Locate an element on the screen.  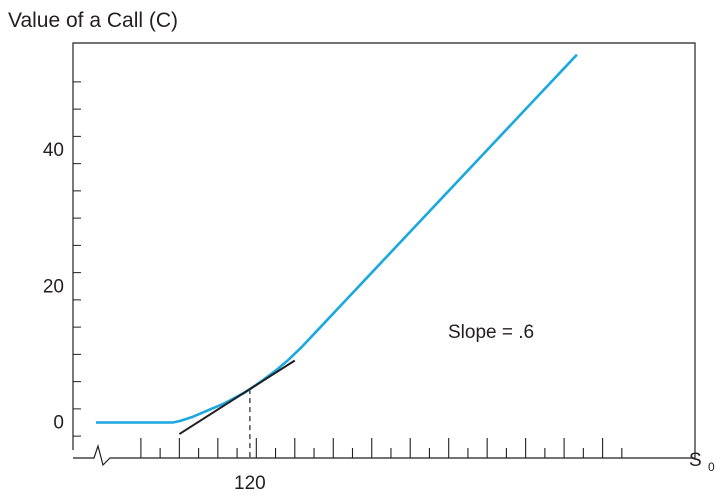
x-axis-label: S 0 is located at coordinates (702, 462).